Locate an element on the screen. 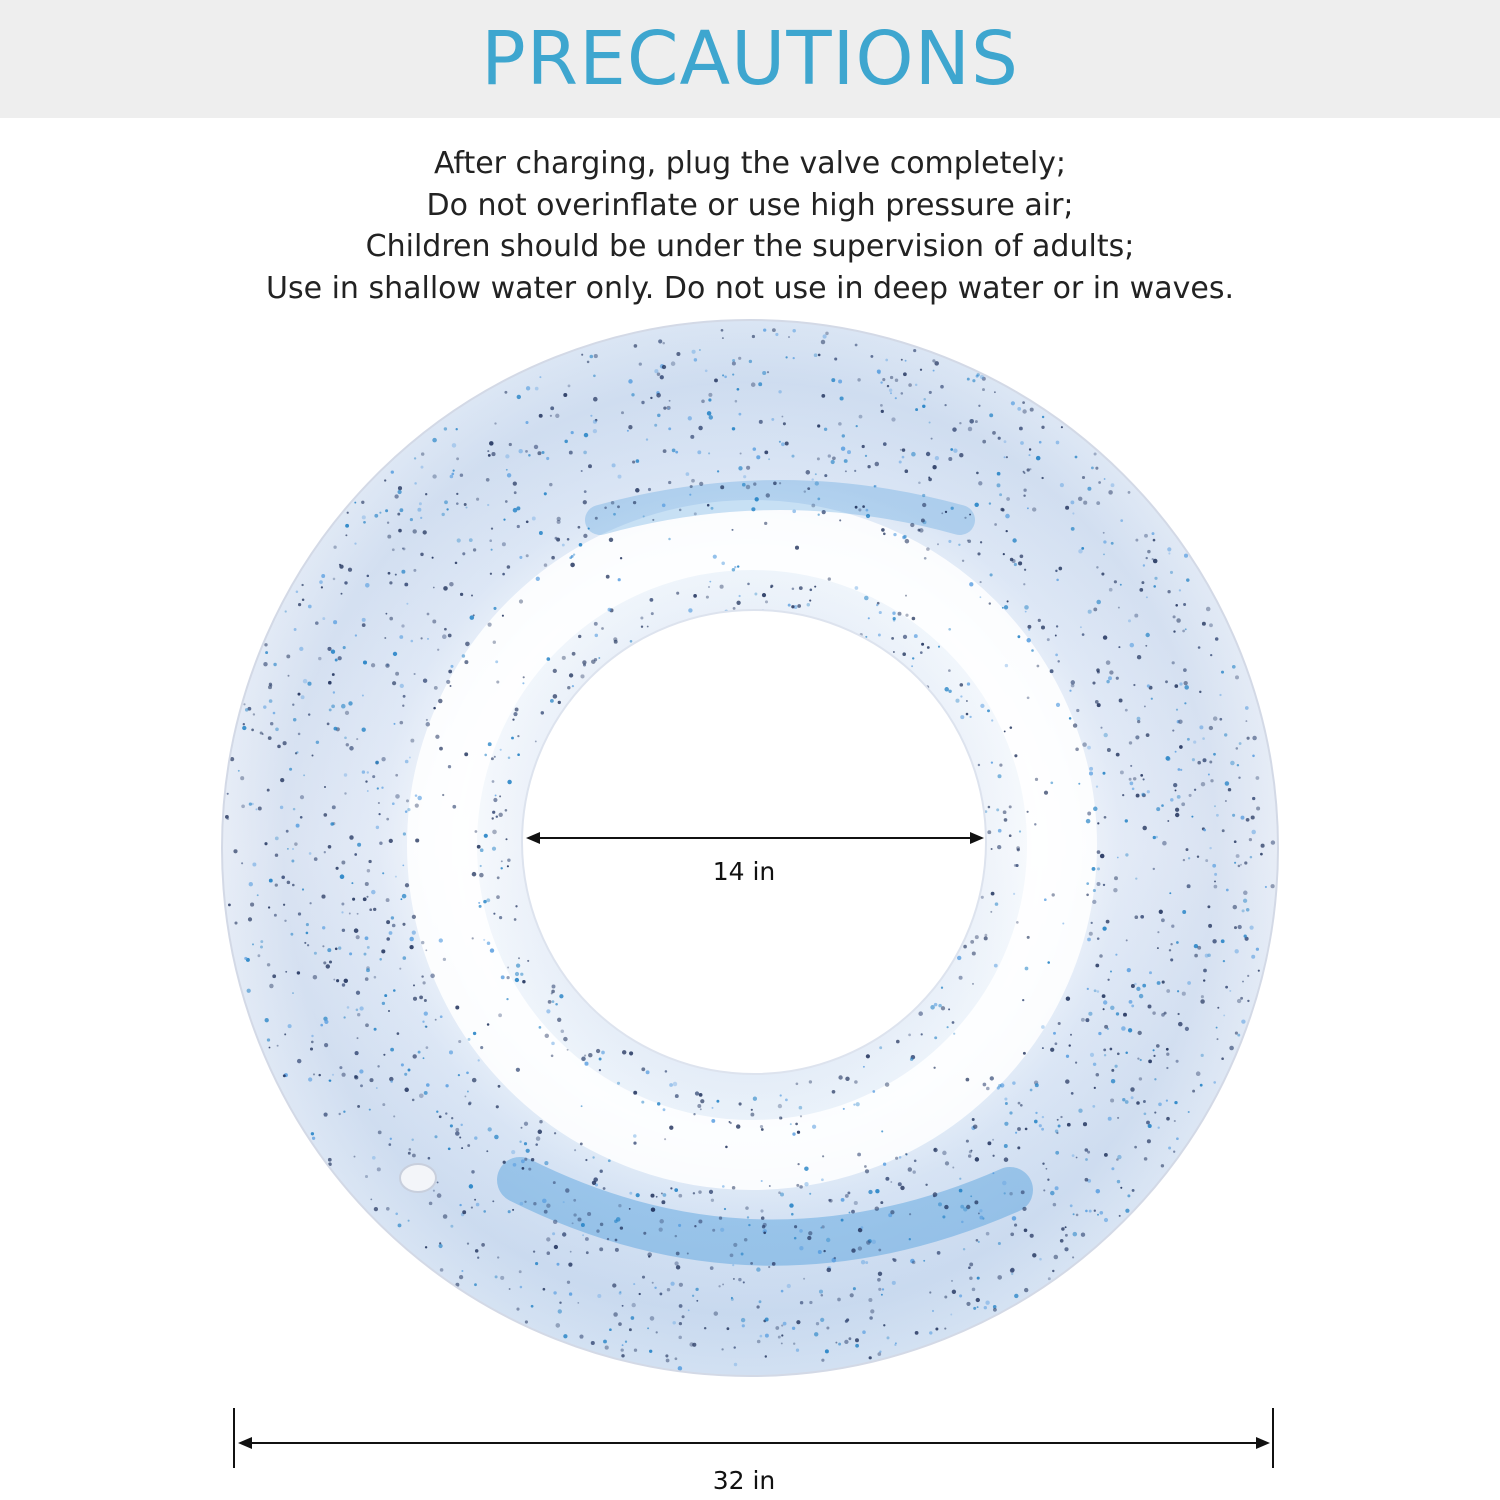 The image size is (1500, 1500). page-title: PRECAUTIONS is located at coordinates (750, 59).